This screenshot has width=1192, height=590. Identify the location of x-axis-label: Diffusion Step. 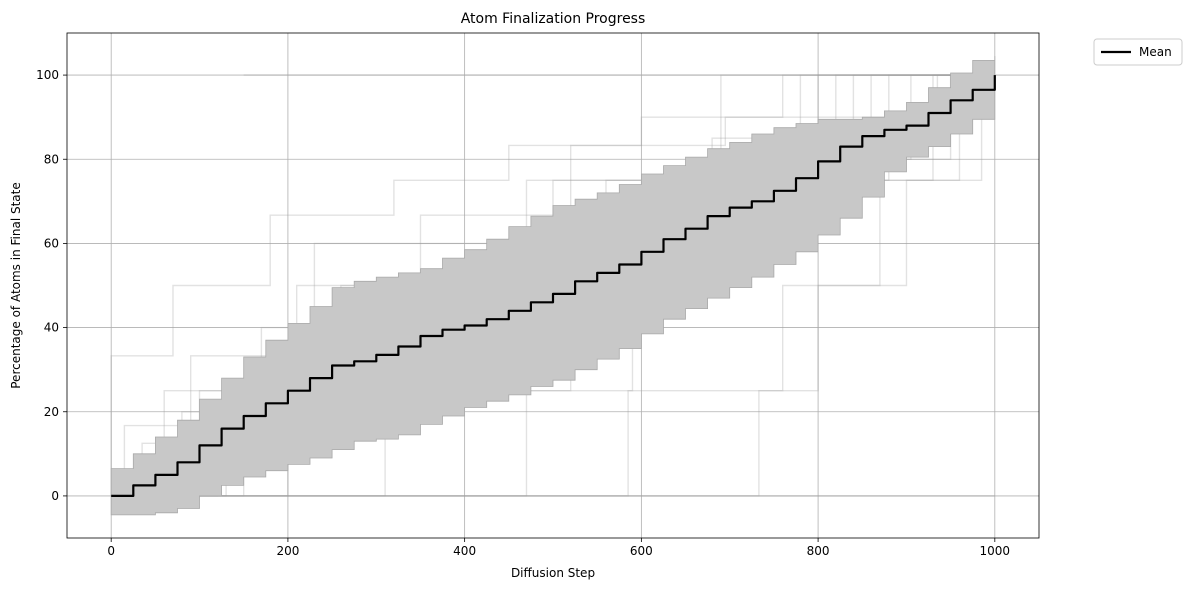
(553, 573).